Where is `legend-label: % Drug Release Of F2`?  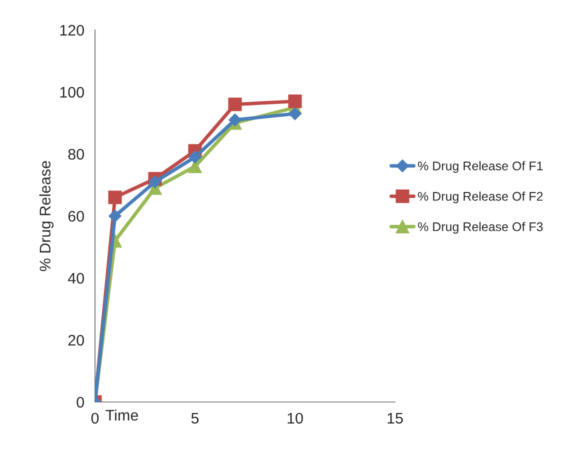 legend-label: % Drug Release Of F2 is located at coordinates (480, 198).